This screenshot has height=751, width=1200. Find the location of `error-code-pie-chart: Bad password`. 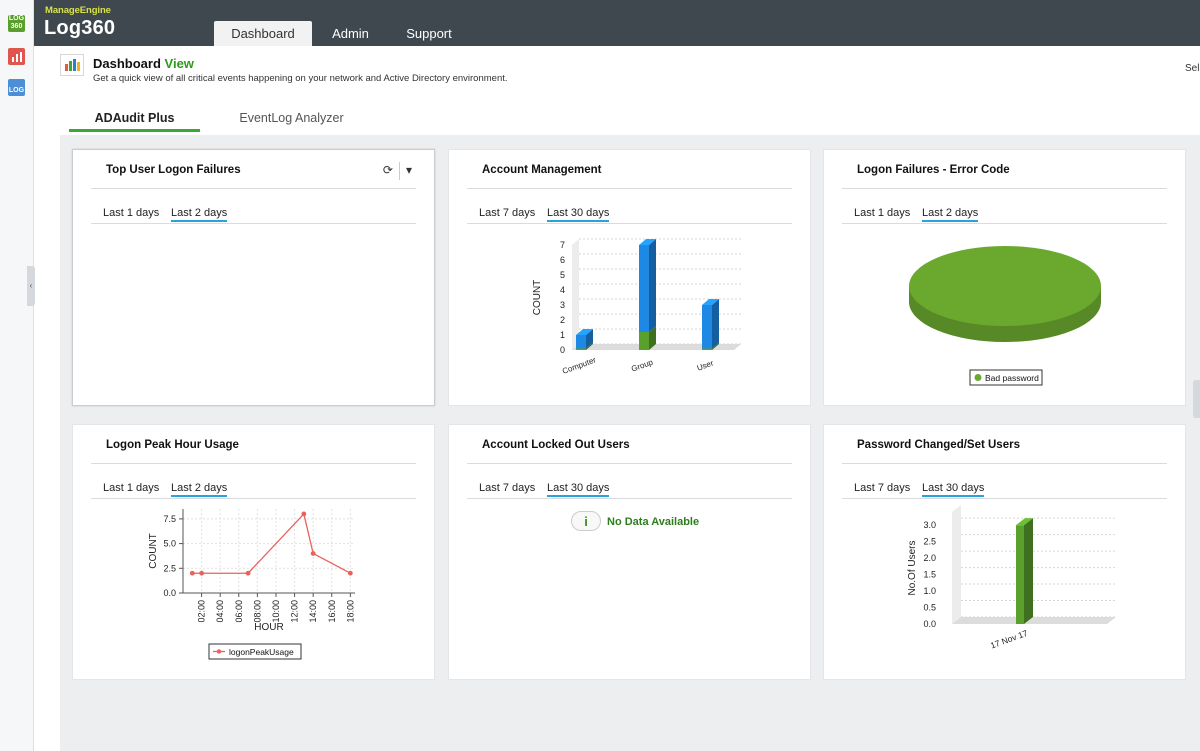

error-code-pie-chart: Bad password is located at coordinates (1005, 316).